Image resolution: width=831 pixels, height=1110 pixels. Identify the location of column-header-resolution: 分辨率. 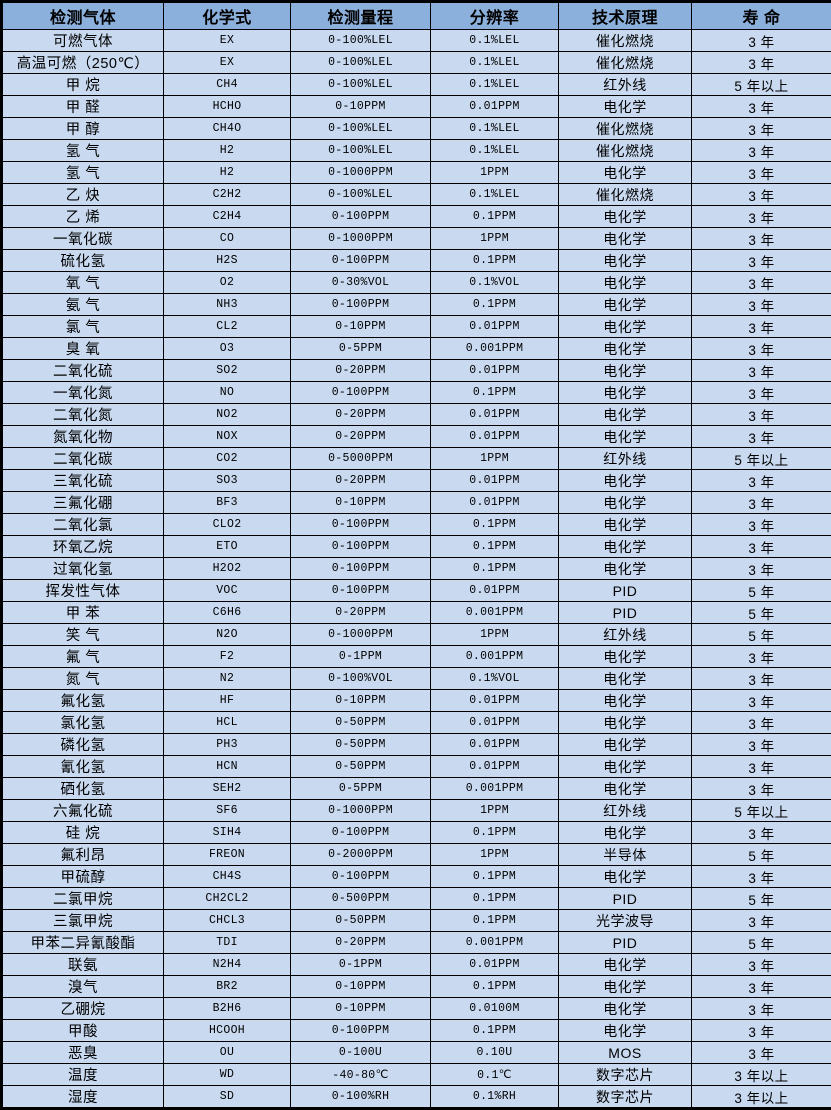
(495, 16).